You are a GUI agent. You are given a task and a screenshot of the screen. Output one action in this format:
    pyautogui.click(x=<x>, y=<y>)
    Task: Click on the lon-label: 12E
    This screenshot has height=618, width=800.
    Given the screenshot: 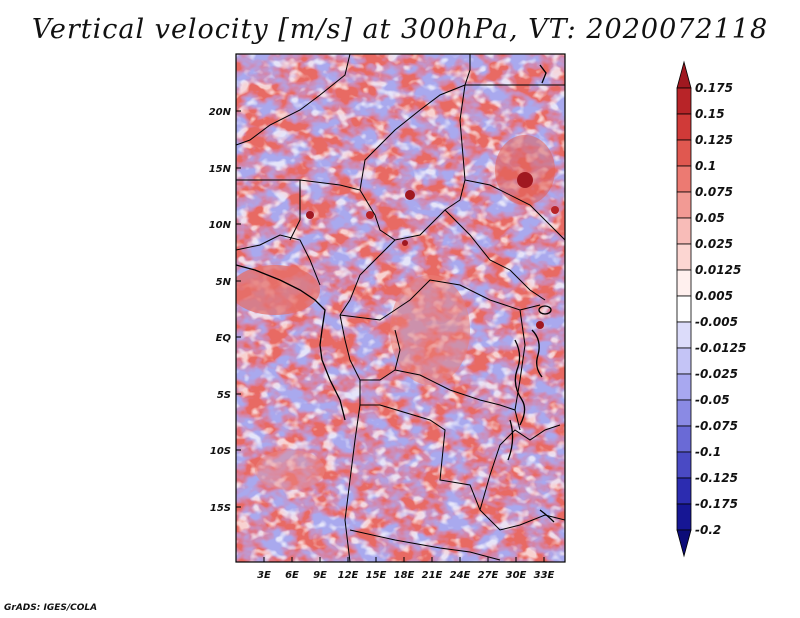 What is the action you would take?
    pyautogui.click(x=348, y=575)
    